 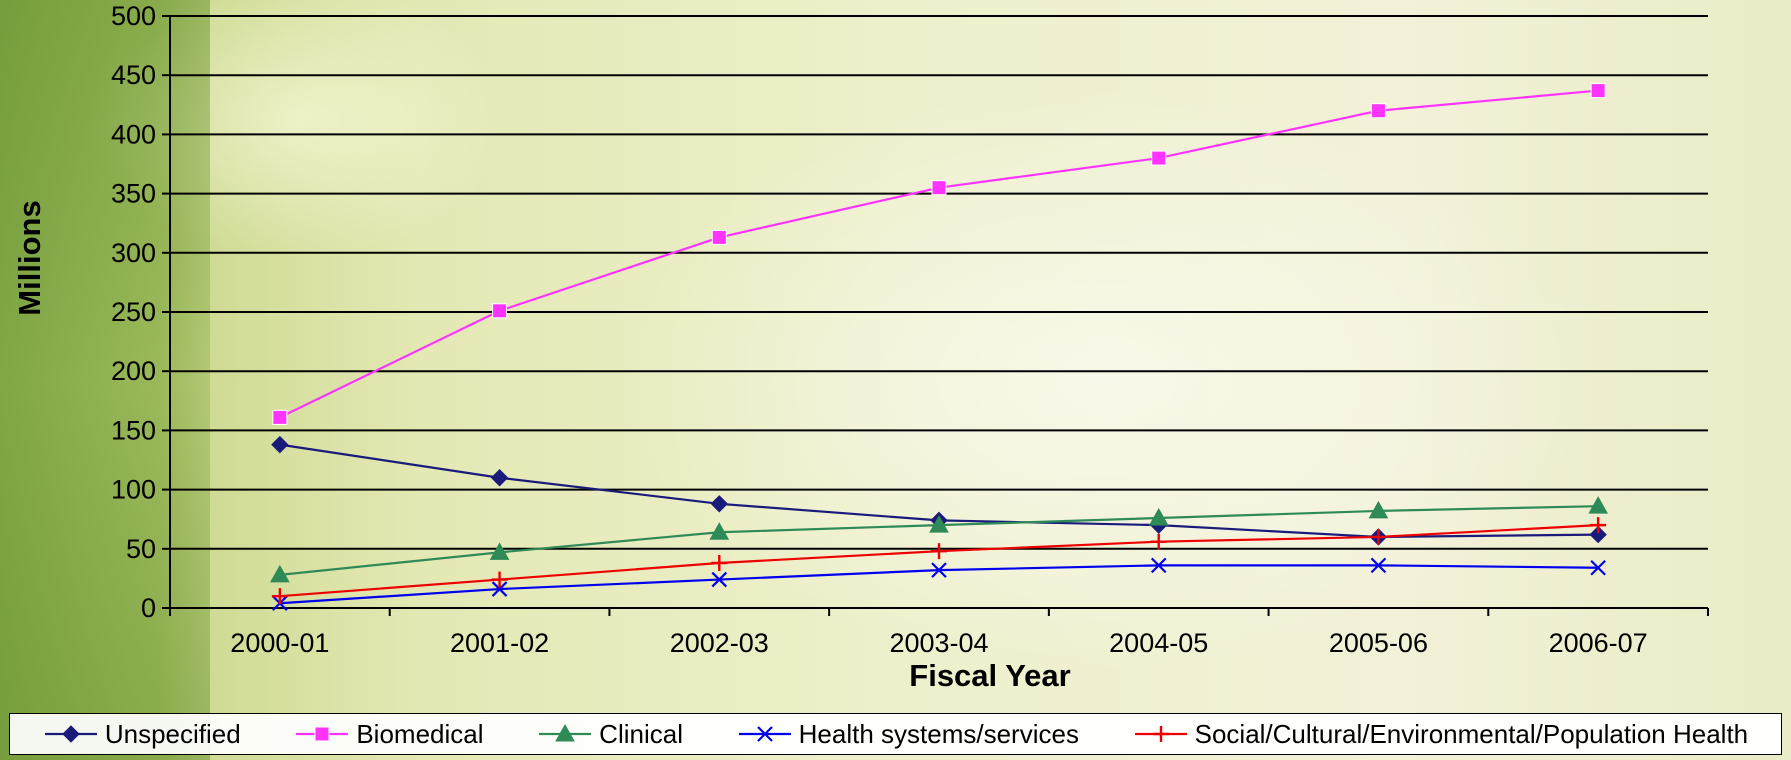 I want to click on x-tick-label-2006-07: 2006-07, so click(x=1598, y=643).